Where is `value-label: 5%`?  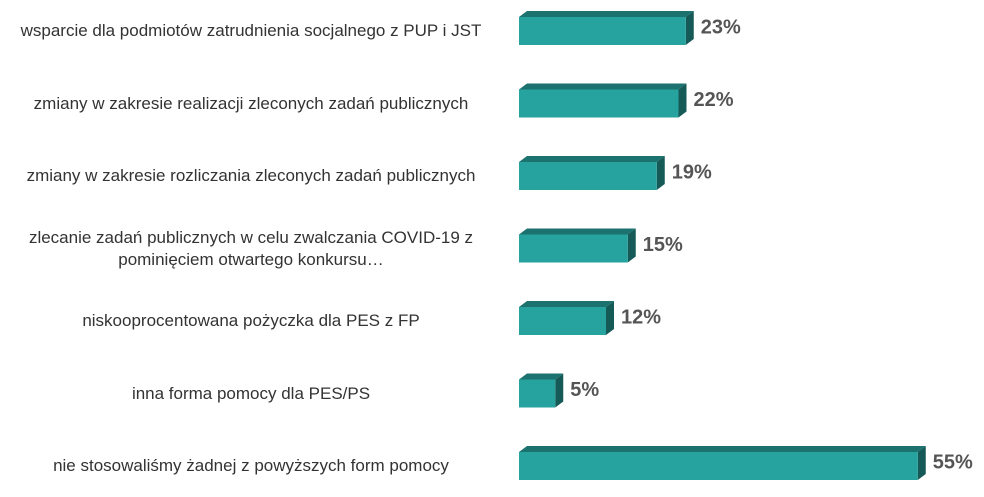
value-label: 5% is located at coordinates (584, 390).